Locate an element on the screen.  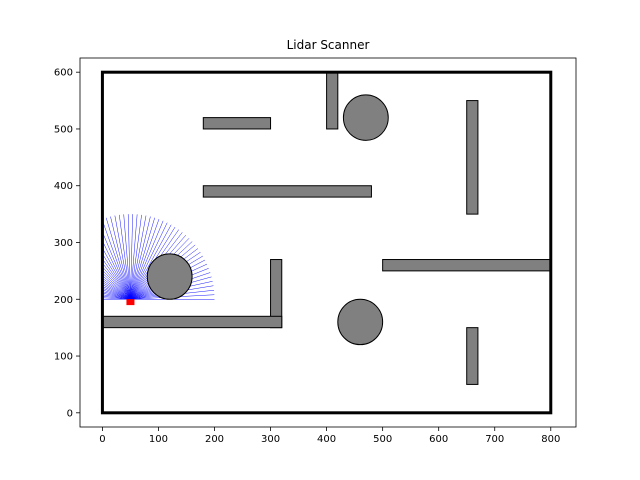
x-tick-label: 0 is located at coordinates (102, 439).